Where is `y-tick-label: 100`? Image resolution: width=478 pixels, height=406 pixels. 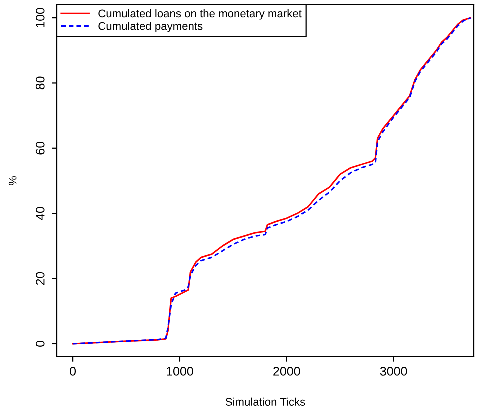
y-tick-label: 100 is located at coordinates (40, 18).